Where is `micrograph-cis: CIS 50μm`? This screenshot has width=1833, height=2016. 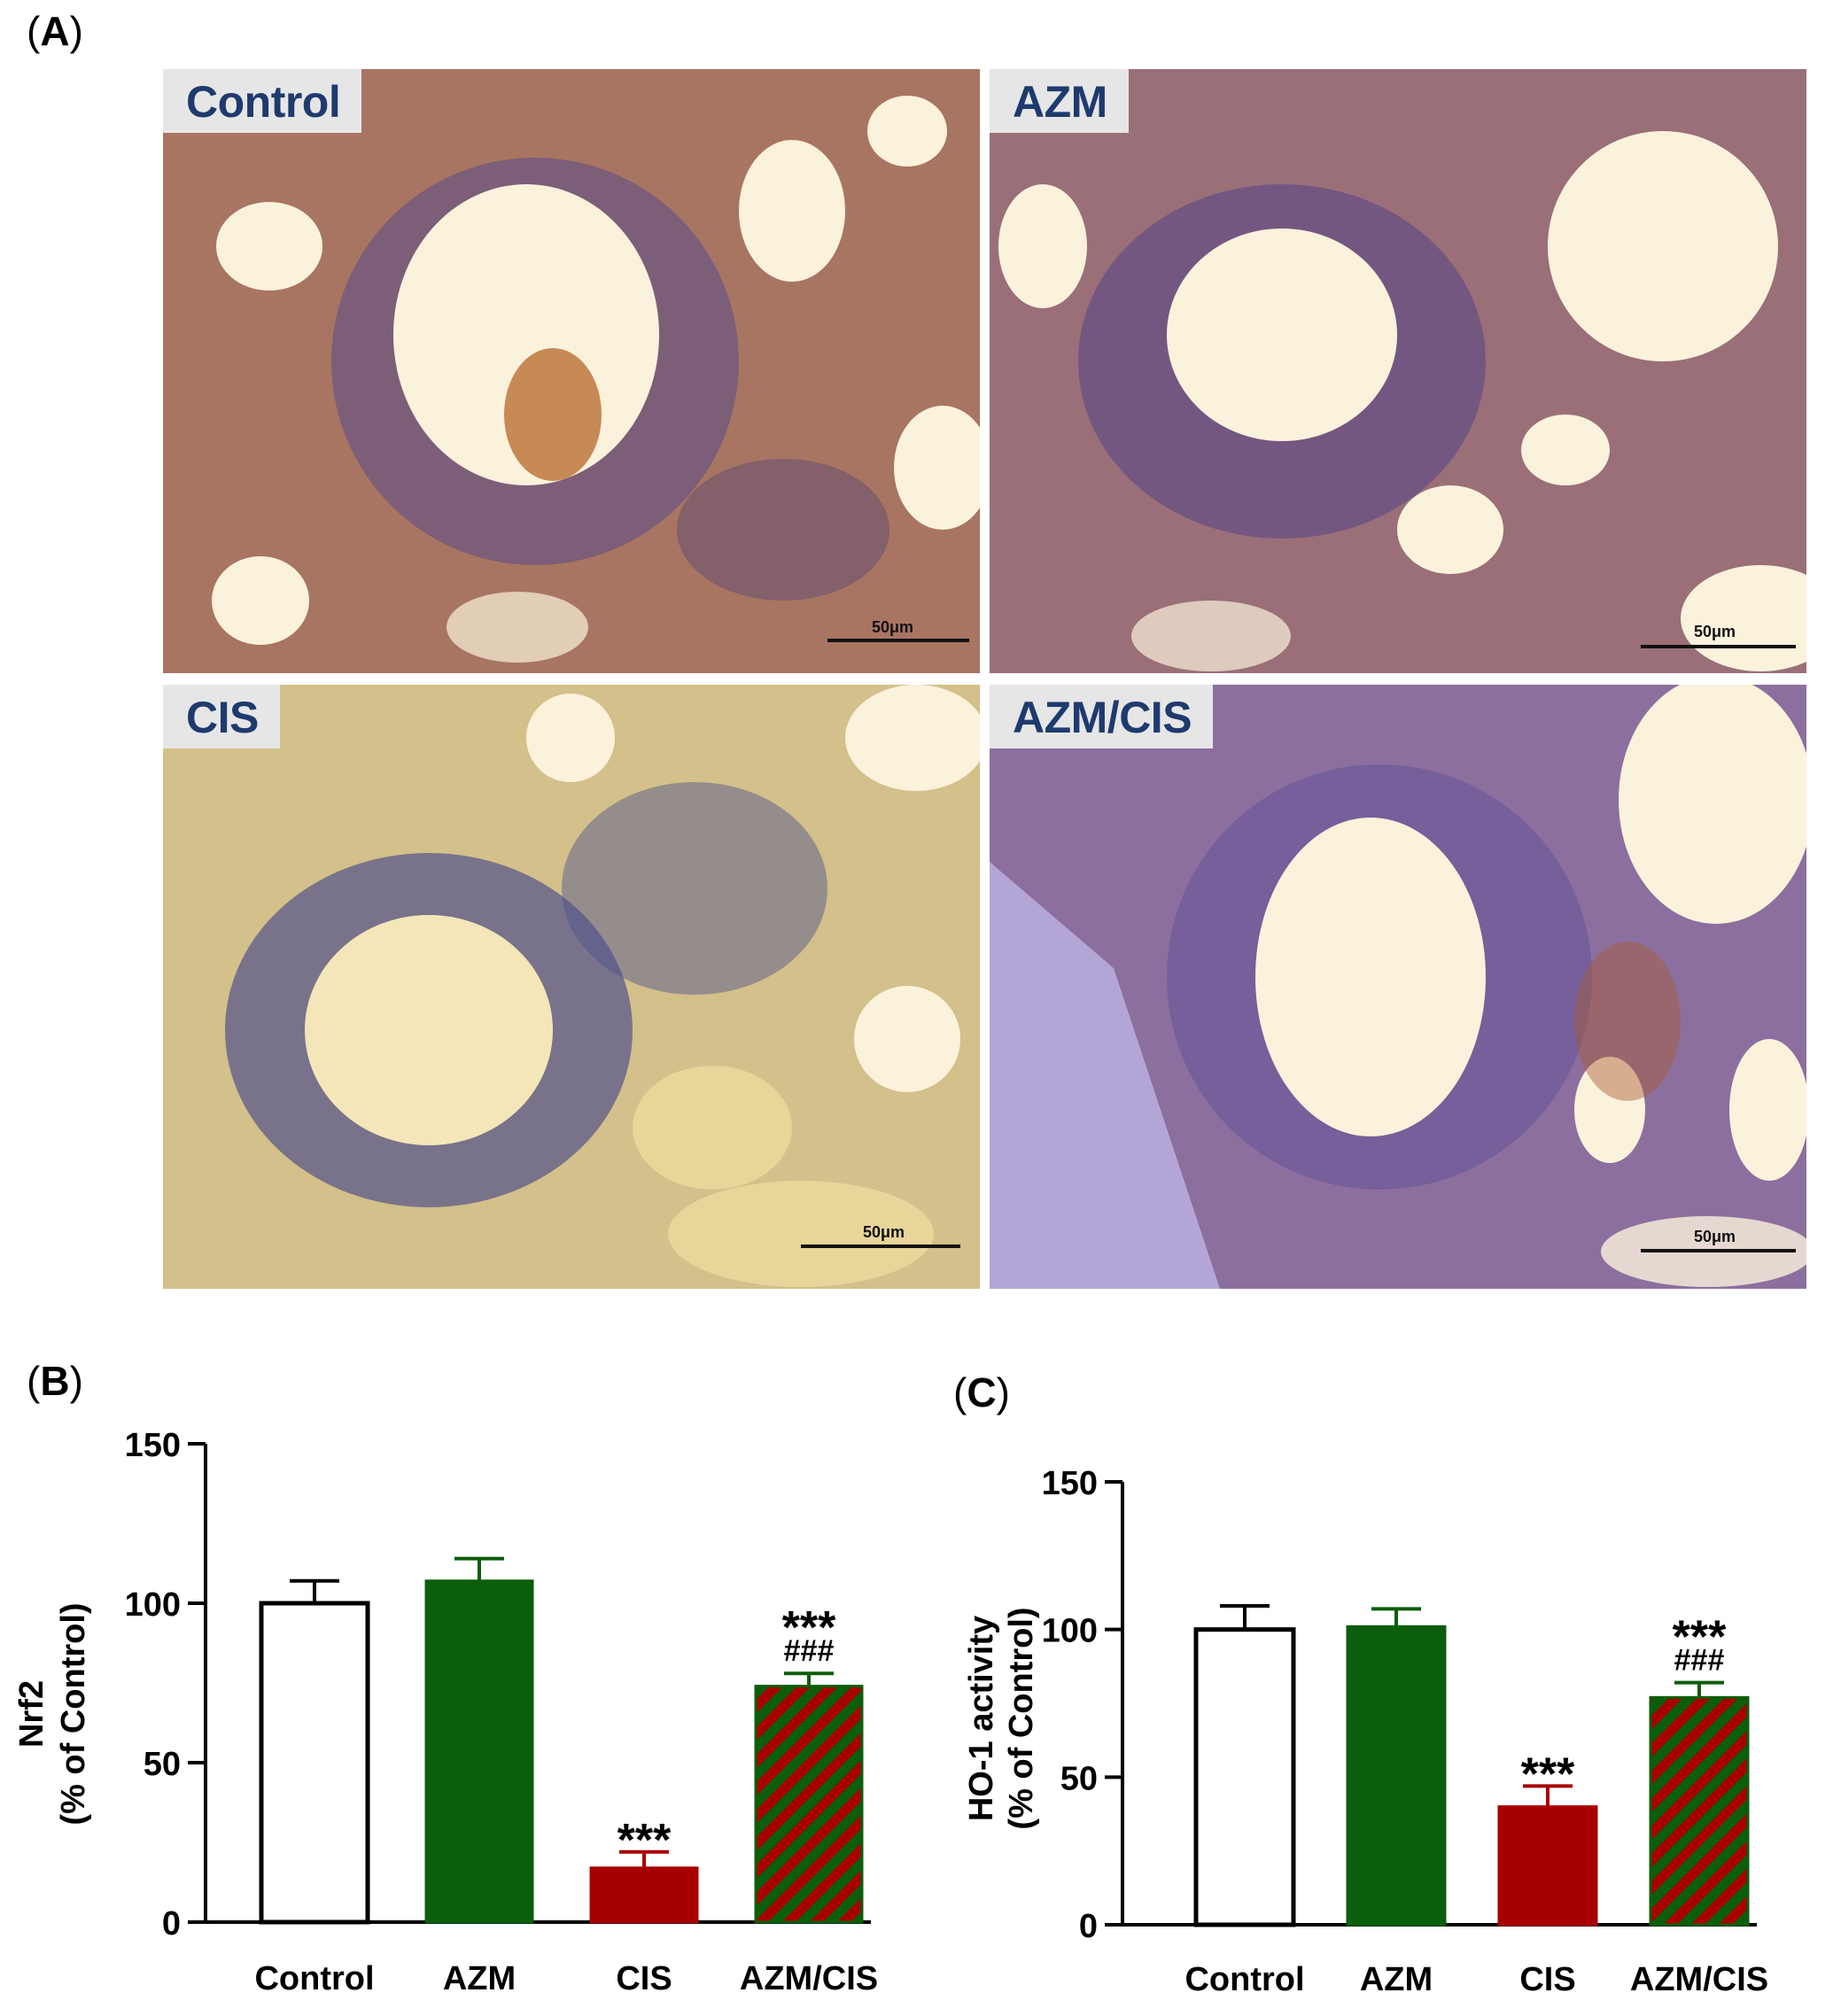 micrograph-cis: CIS 50μm is located at coordinates (571, 987).